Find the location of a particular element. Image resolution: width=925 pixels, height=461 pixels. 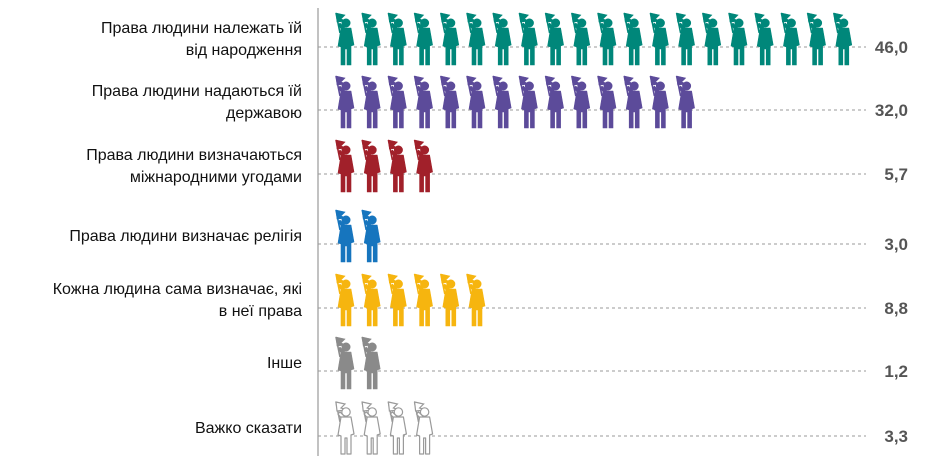

category-label: Важко сказати is located at coordinates (248, 428).